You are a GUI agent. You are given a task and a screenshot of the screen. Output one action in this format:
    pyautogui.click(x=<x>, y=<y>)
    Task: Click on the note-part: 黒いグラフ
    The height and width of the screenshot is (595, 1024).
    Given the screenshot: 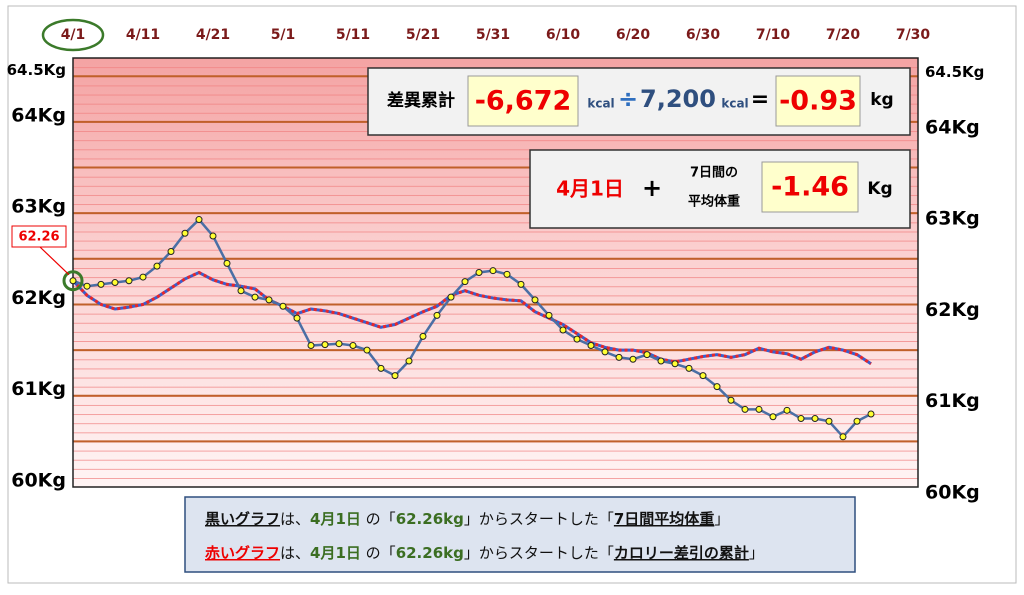 What is the action you would take?
    pyautogui.click(x=242, y=519)
    